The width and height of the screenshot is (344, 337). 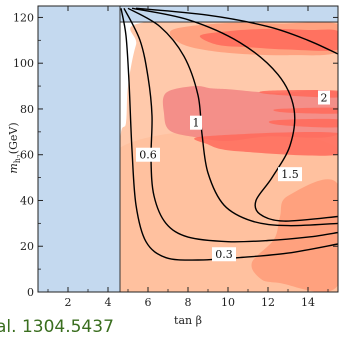 I want to click on y-axis-label: mh2(GeV), so click(x=15, y=147).